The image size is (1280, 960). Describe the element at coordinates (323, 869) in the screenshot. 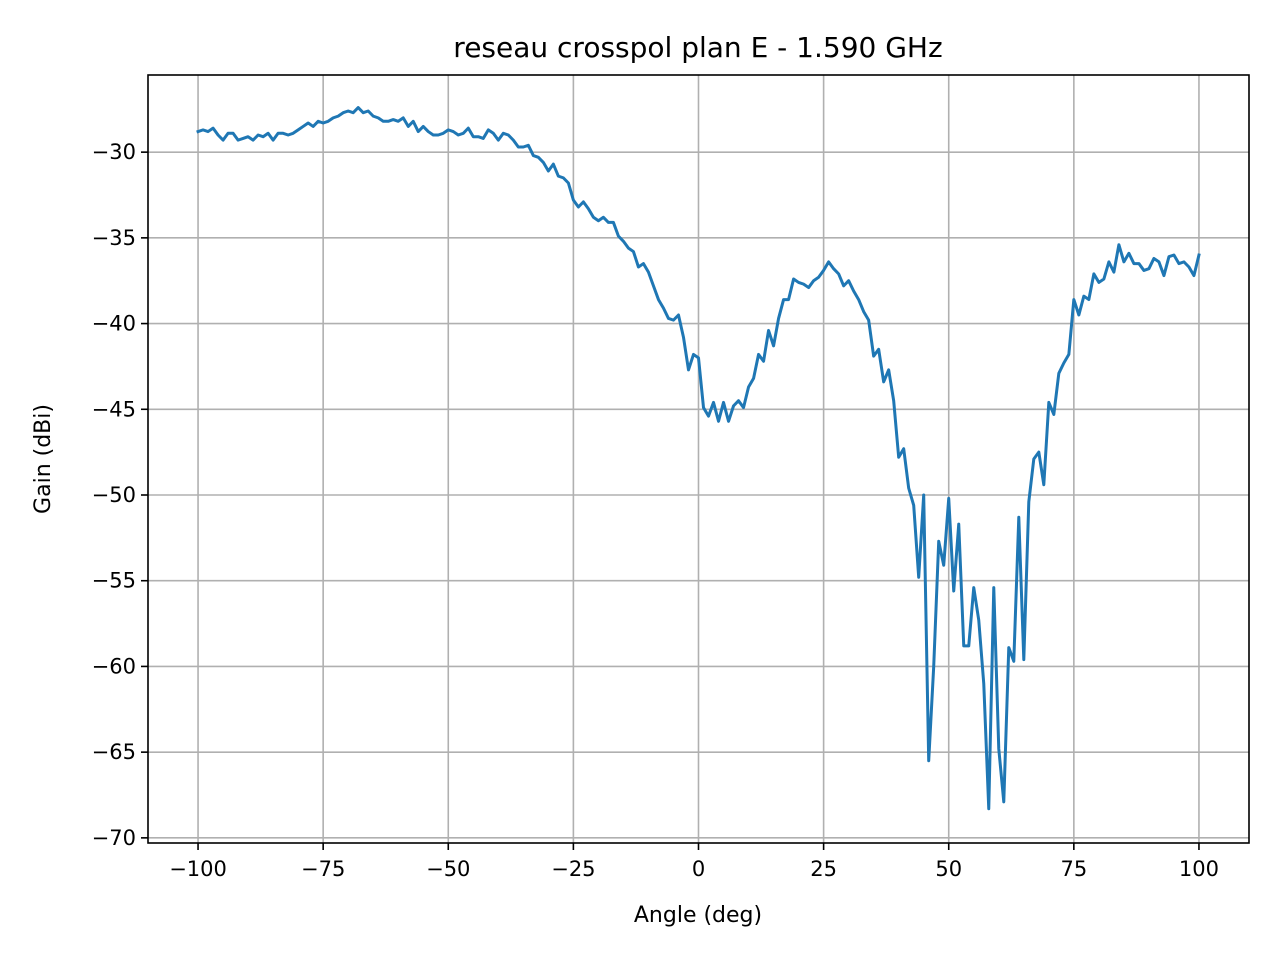

I see `x-tick-label: −75` at that location.